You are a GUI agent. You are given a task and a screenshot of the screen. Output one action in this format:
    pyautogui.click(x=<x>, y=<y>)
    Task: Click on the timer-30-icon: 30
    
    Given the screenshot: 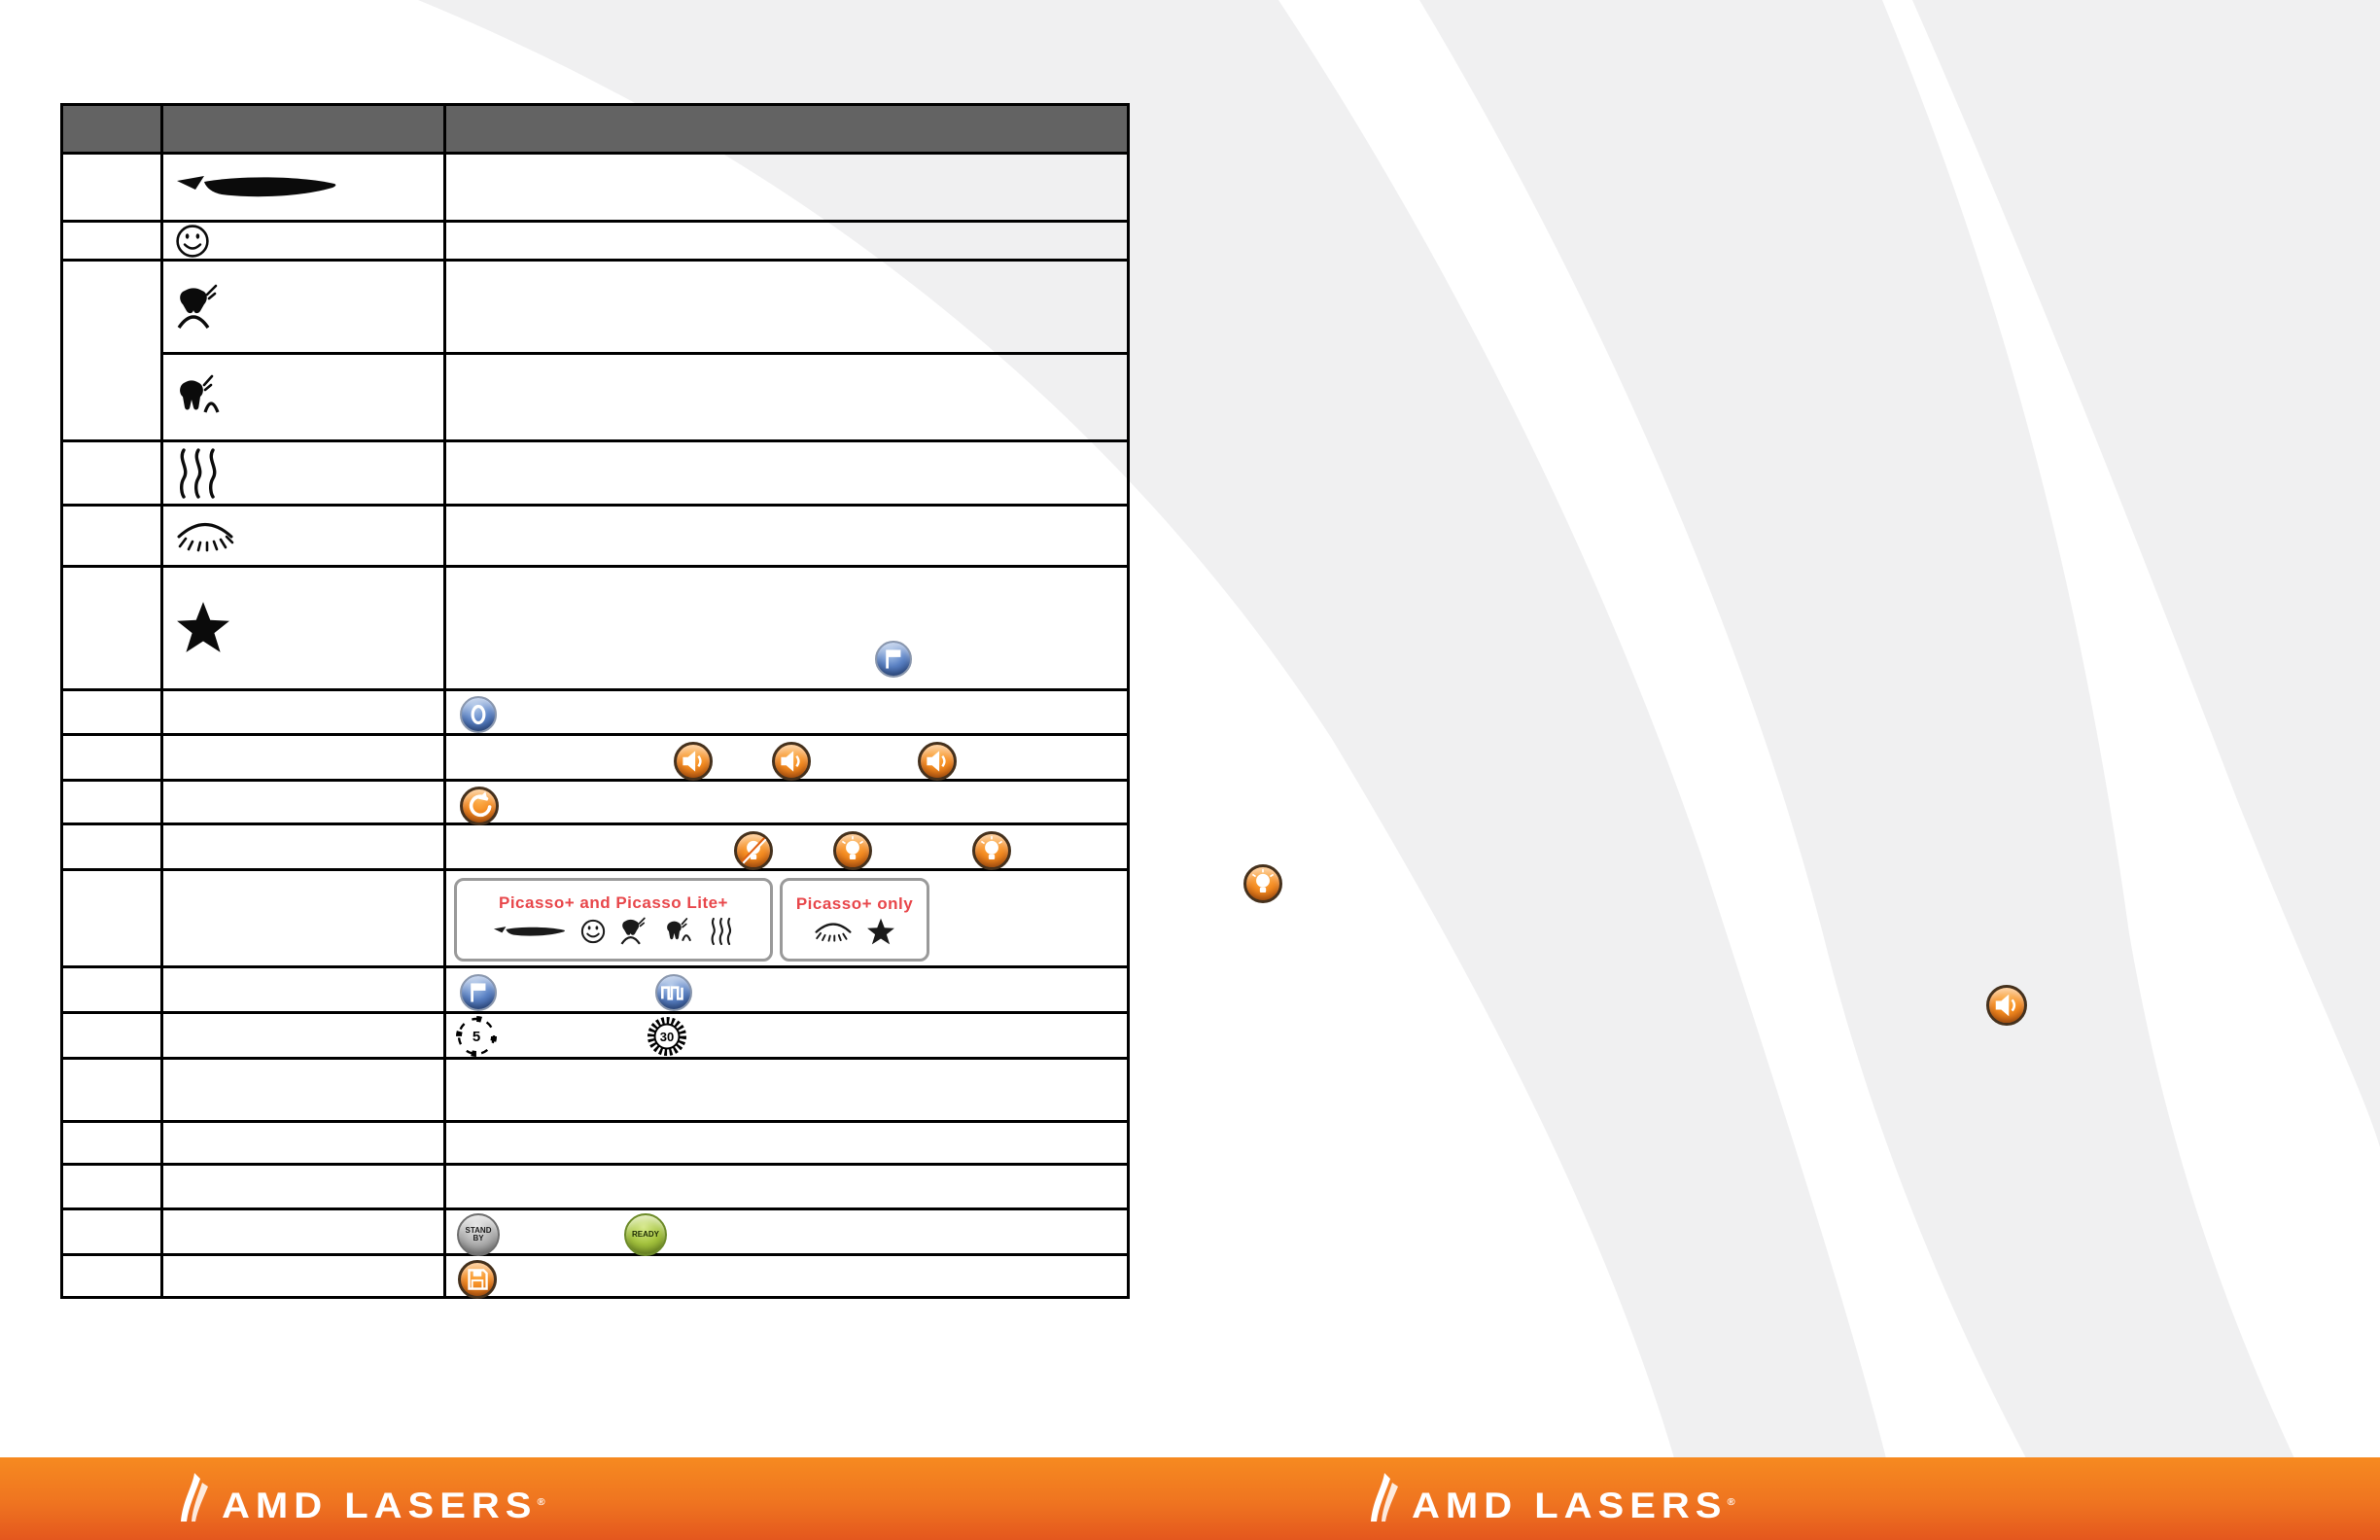 What is the action you would take?
    pyautogui.click(x=667, y=1036)
    